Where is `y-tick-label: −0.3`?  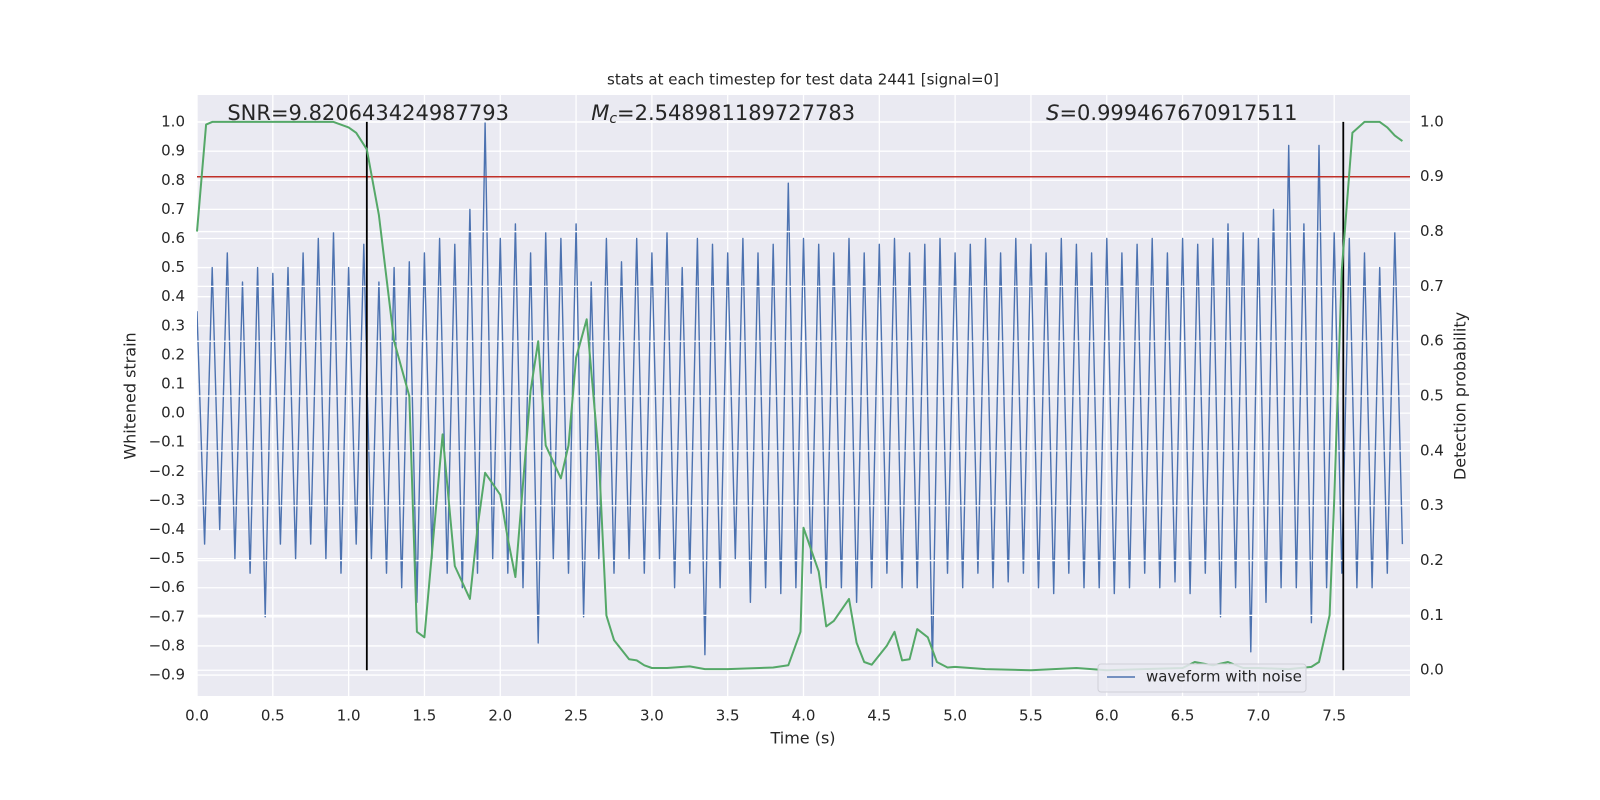 y-tick-label: −0.3 is located at coordinates (167, 500).